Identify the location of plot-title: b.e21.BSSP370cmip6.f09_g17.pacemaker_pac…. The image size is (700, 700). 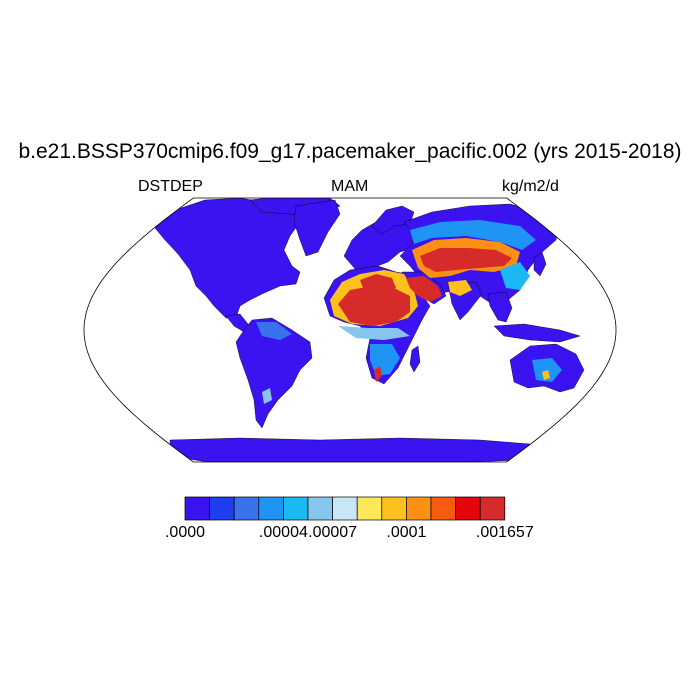
(350, 151).